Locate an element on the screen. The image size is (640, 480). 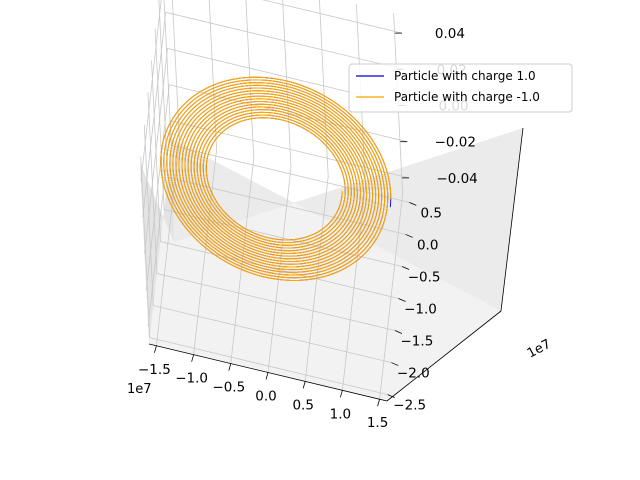
y-tick-label: −1.0 is located at coordinates (420, 310).